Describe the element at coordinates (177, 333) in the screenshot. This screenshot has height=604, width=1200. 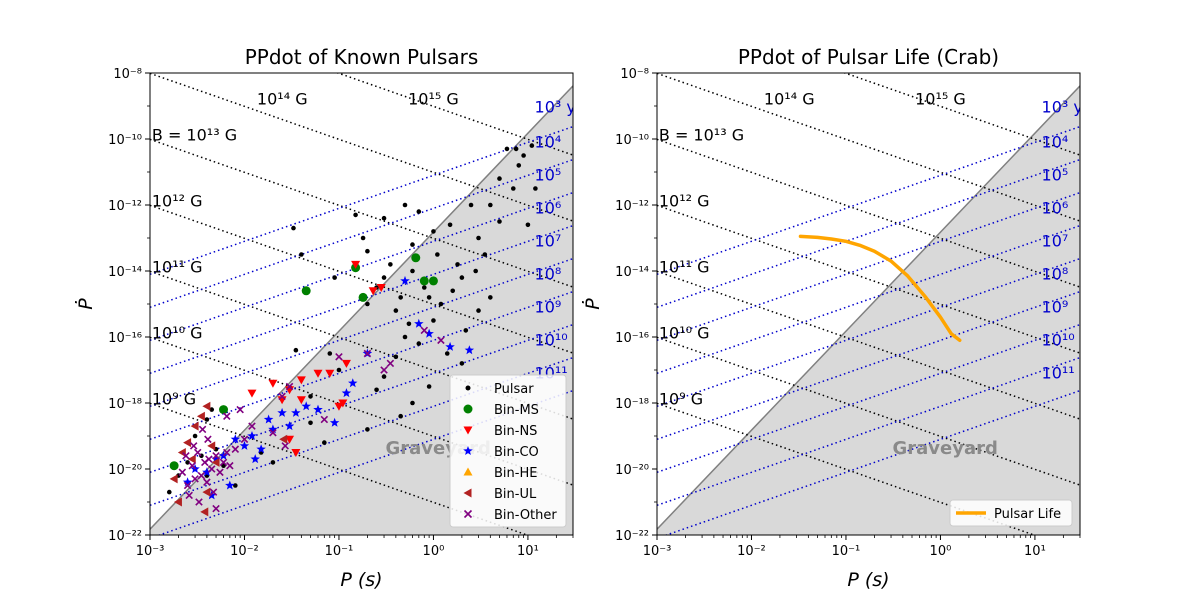
I see `field-label: 10¹⁰ G` at that location.